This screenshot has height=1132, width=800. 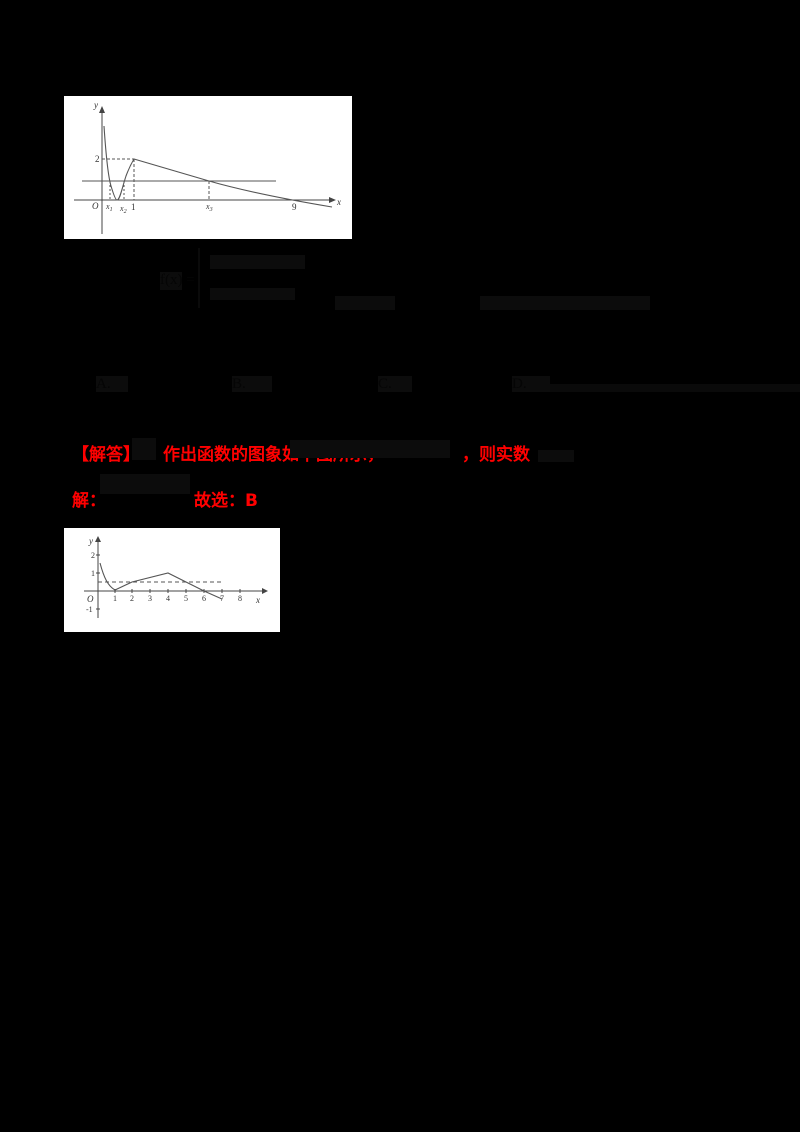 I want to click on y-axis-label-2: y, so click(x=90, y=541).